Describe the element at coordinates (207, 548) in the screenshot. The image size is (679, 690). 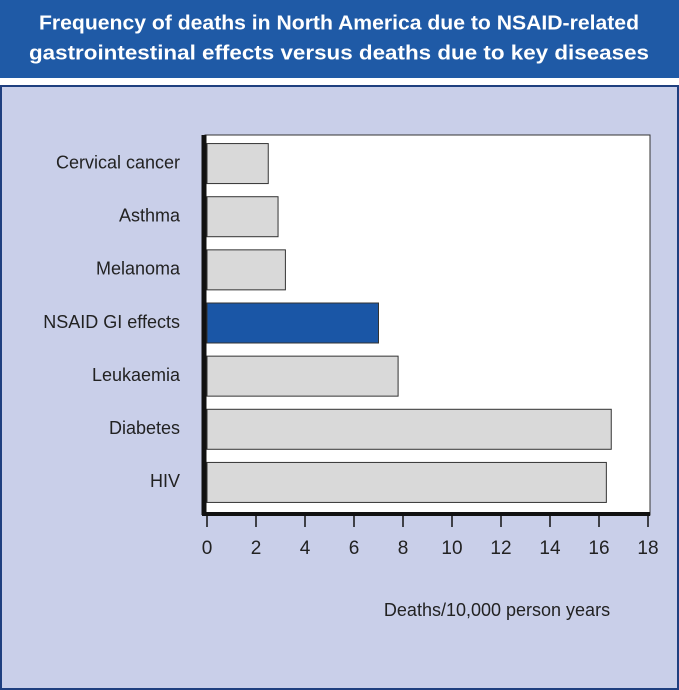
I see `x-tick-label: 0` at that location.